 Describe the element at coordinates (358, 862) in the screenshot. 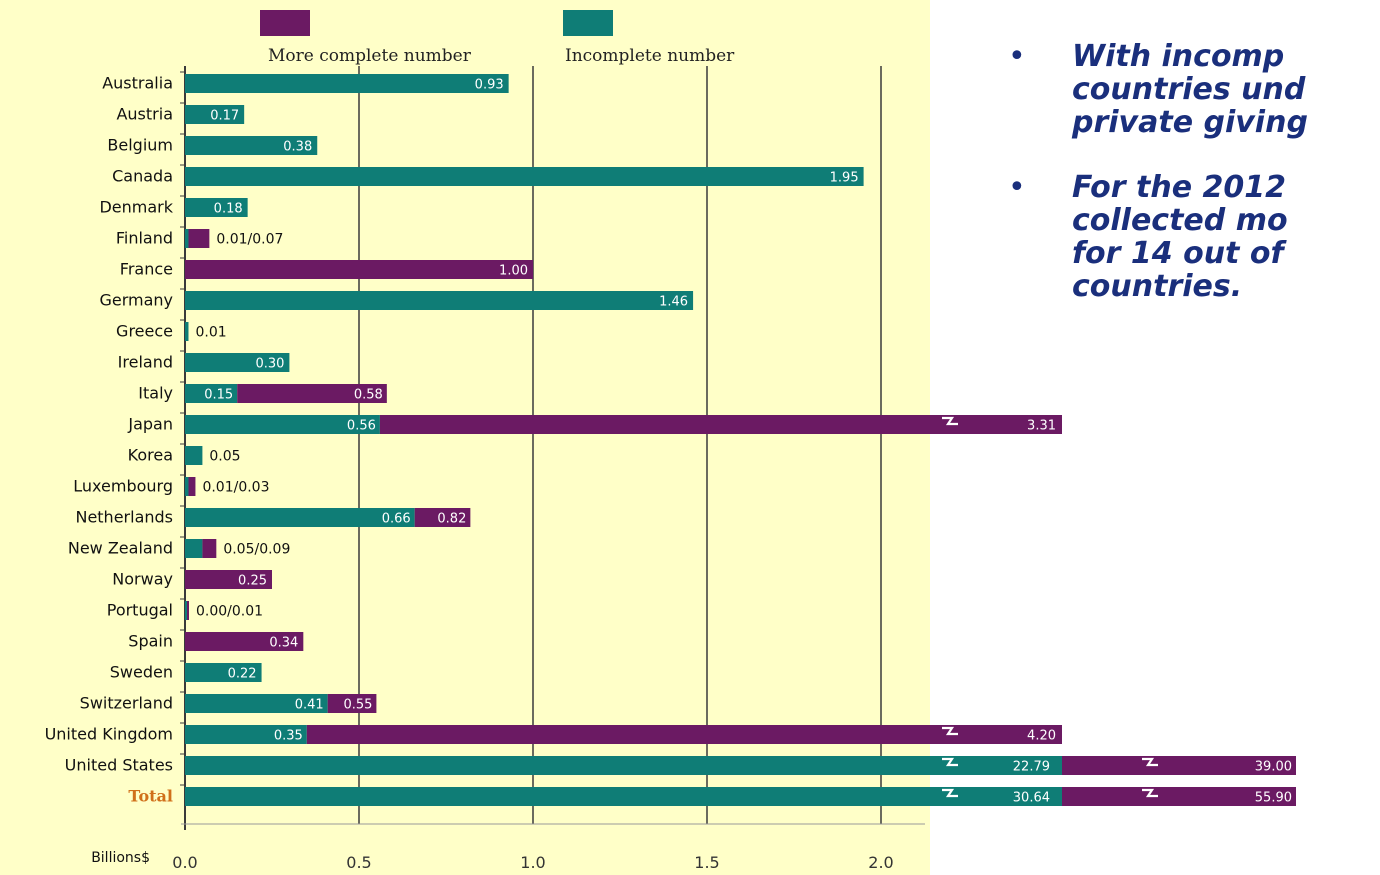

I see `x-tick-label-1: 0.5` at that location.